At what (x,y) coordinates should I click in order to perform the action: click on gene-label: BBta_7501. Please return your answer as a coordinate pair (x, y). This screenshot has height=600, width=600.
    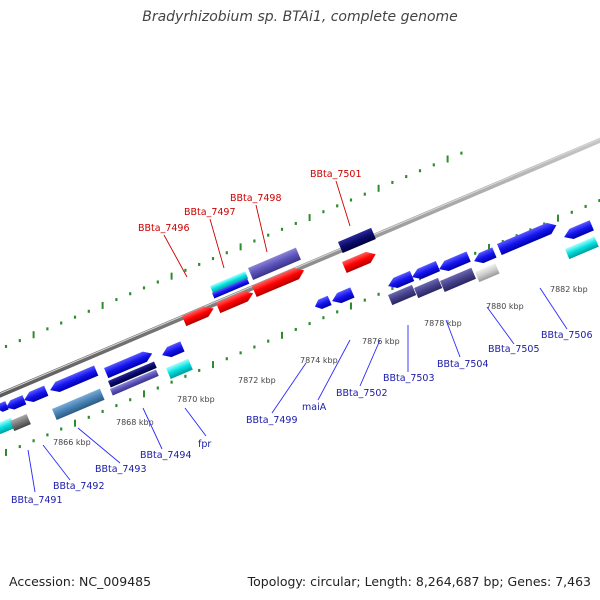
    Looking at the image, I should click on (336, 174).